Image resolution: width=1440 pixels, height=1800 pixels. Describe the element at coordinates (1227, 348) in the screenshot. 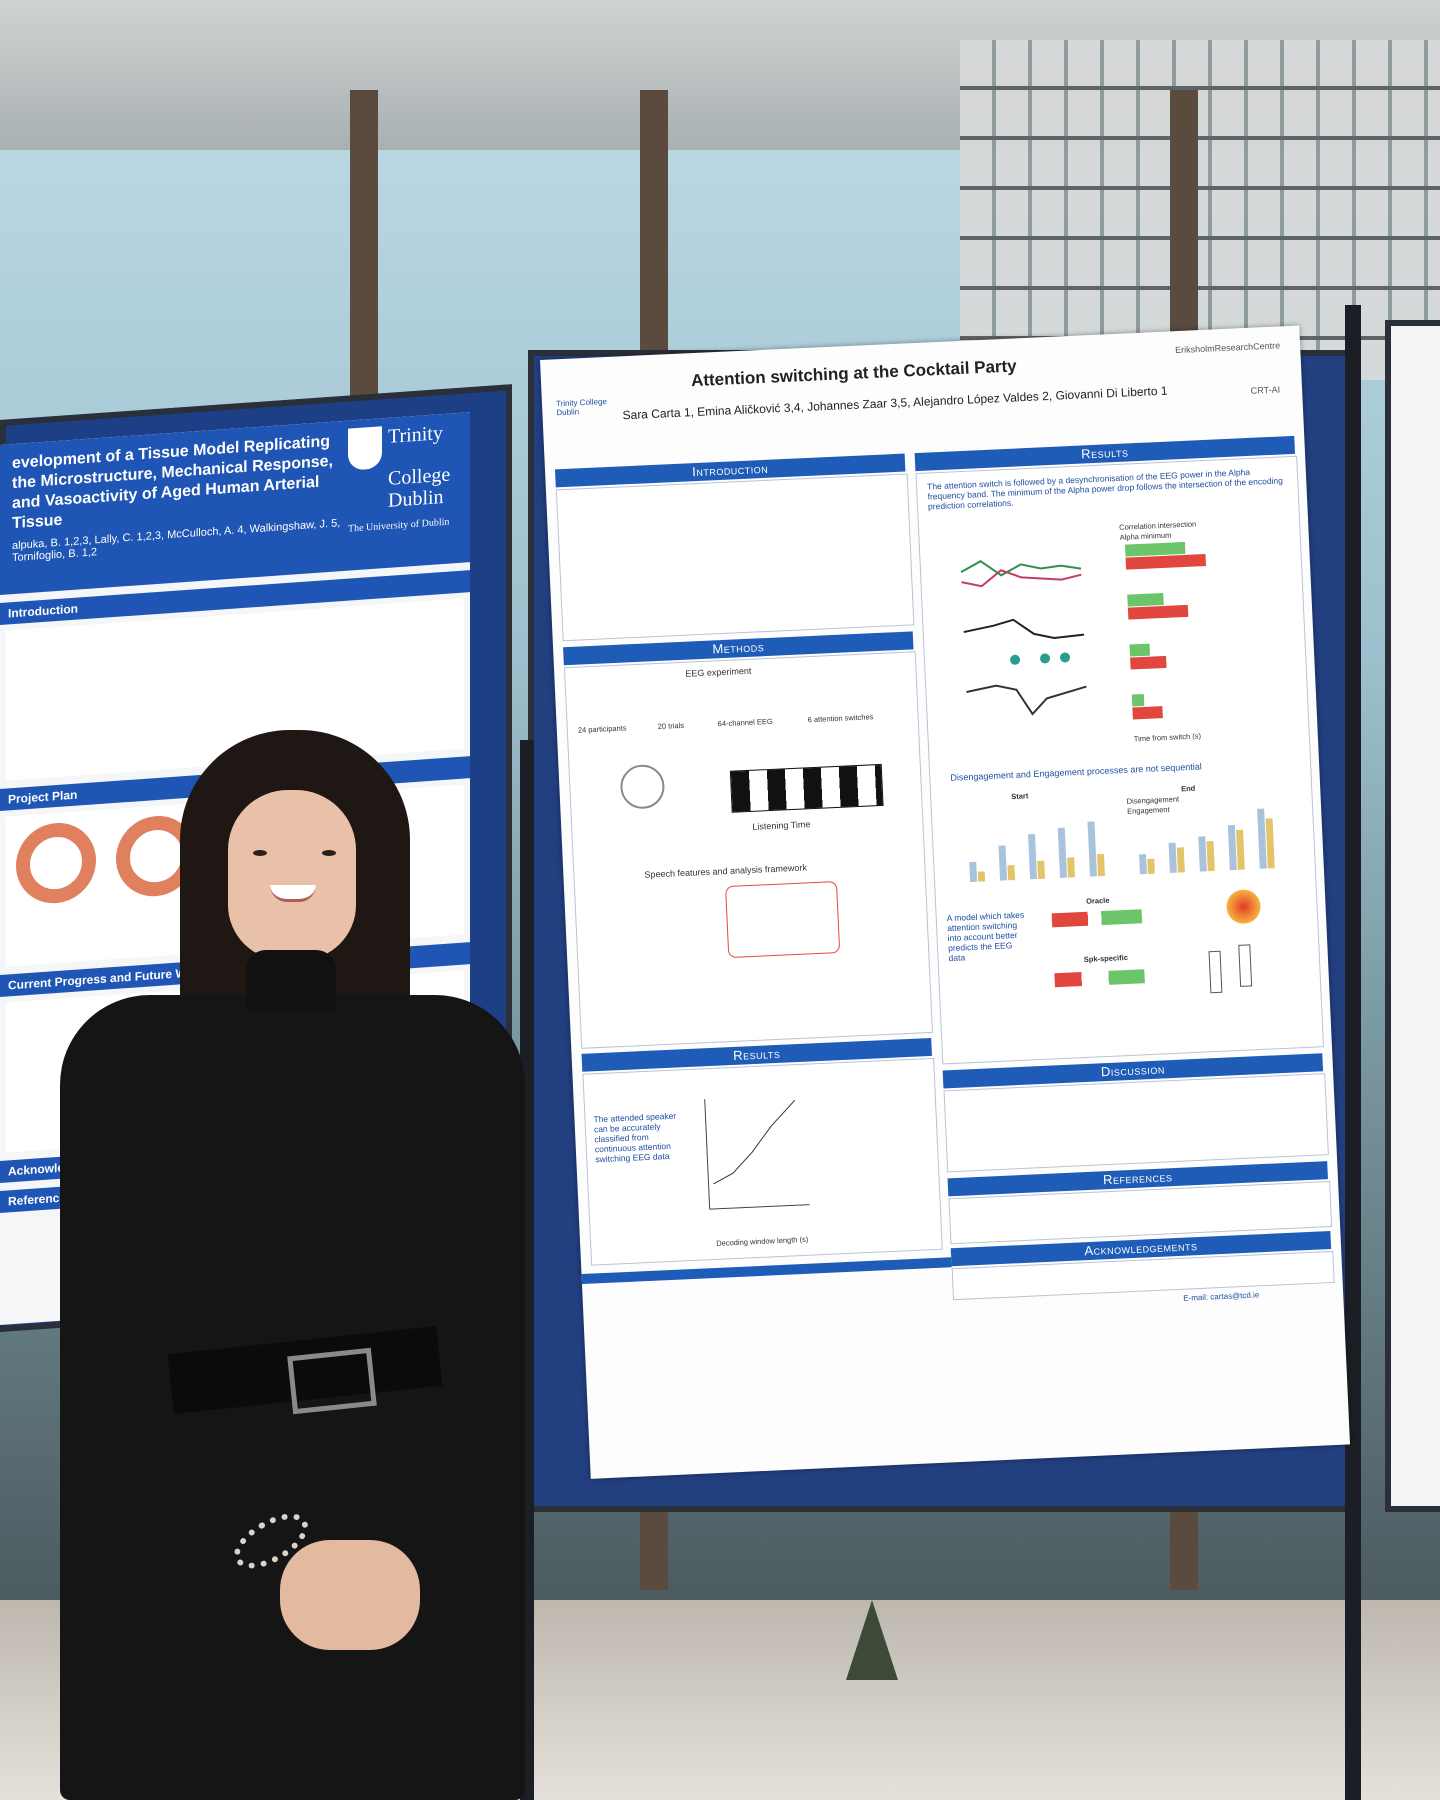

I see `eriksholm-logo: EriksholmResearchCentre` at that location.